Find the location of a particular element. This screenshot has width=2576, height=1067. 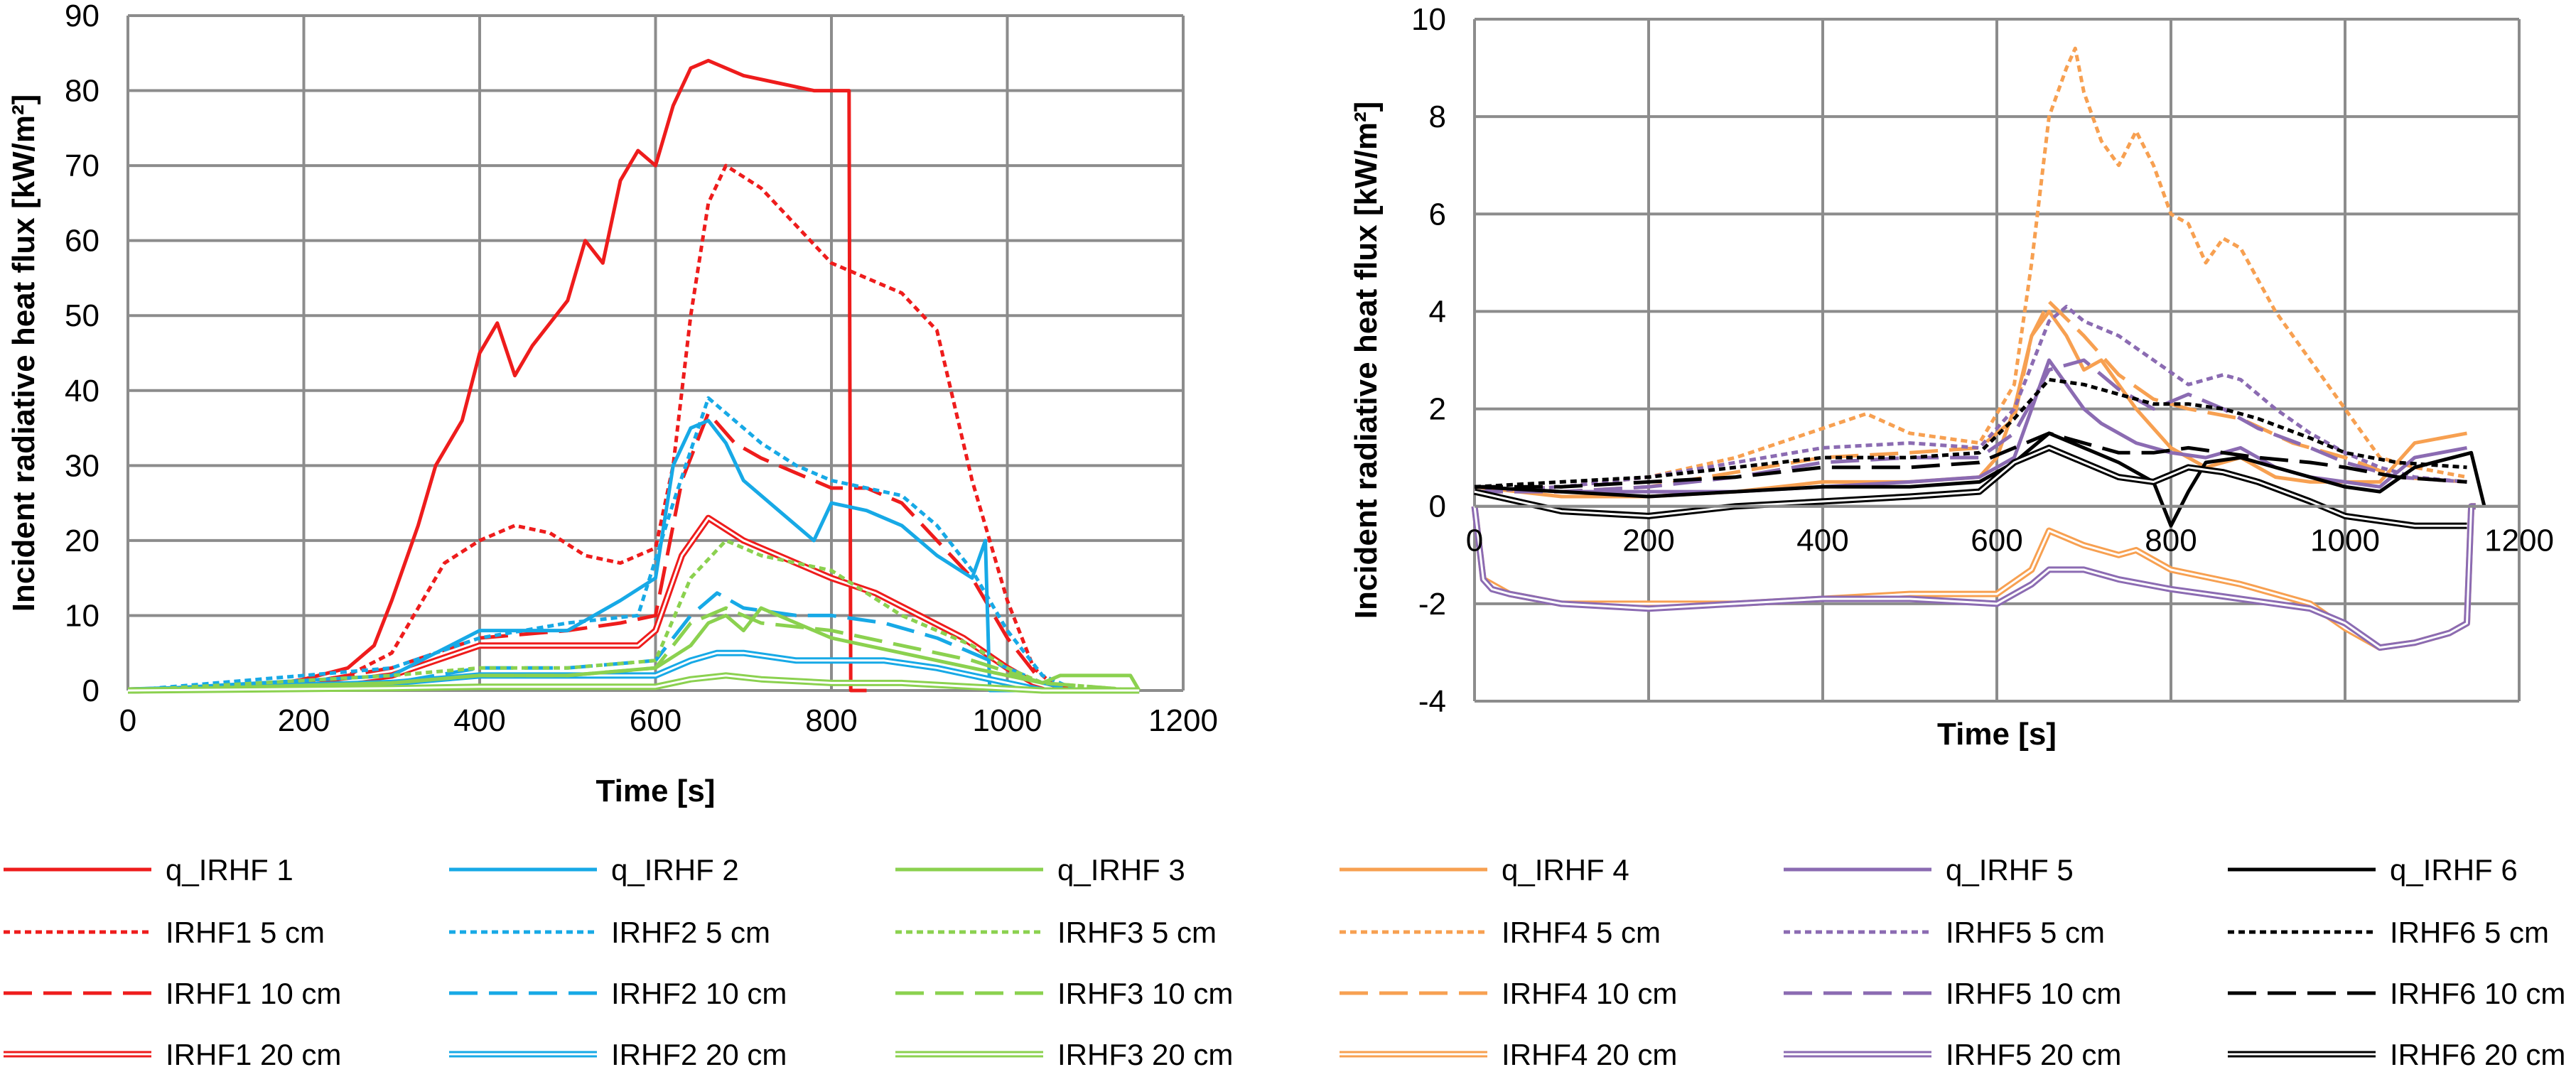

y-tick-label: 90 is located at coordinates (82, 16).